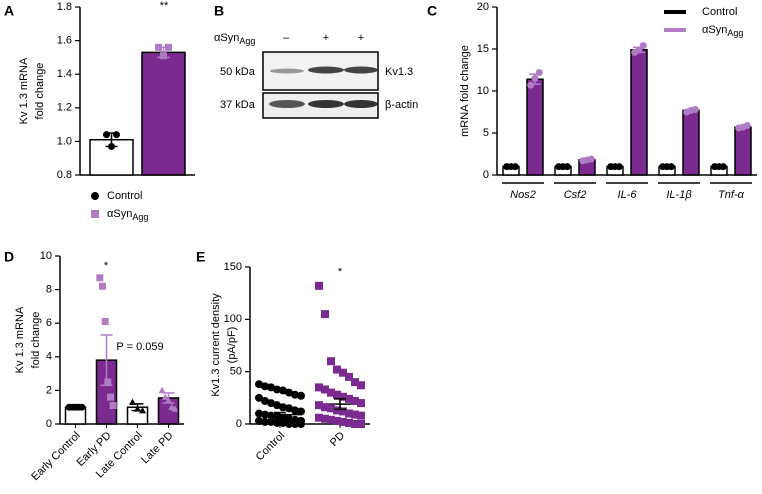 The height and width of the screenshot is (494, 762). What do you see at coordinates (216, 345) in the screenshot?
I see `y-axis-label: Kv1.3 current density` at bounding box center [216, 345].